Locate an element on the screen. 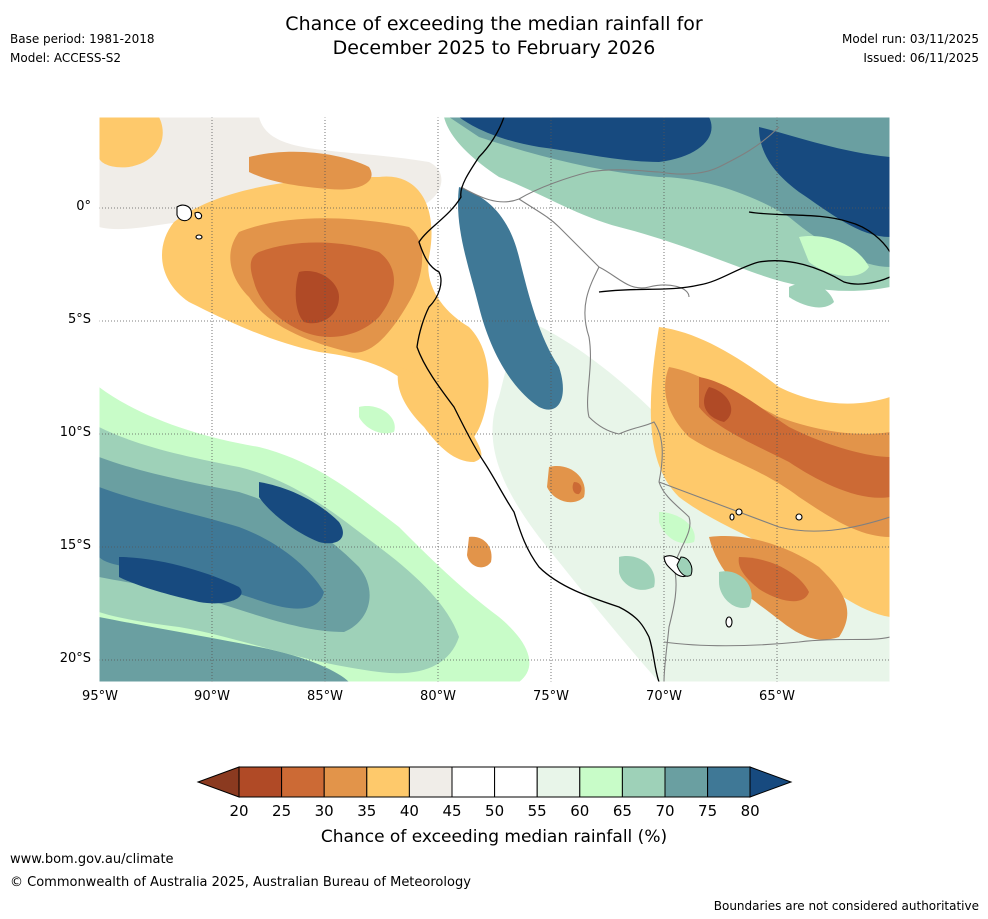  model-name: Model: ACCESS-S2 is located at coordinates (66, 58).